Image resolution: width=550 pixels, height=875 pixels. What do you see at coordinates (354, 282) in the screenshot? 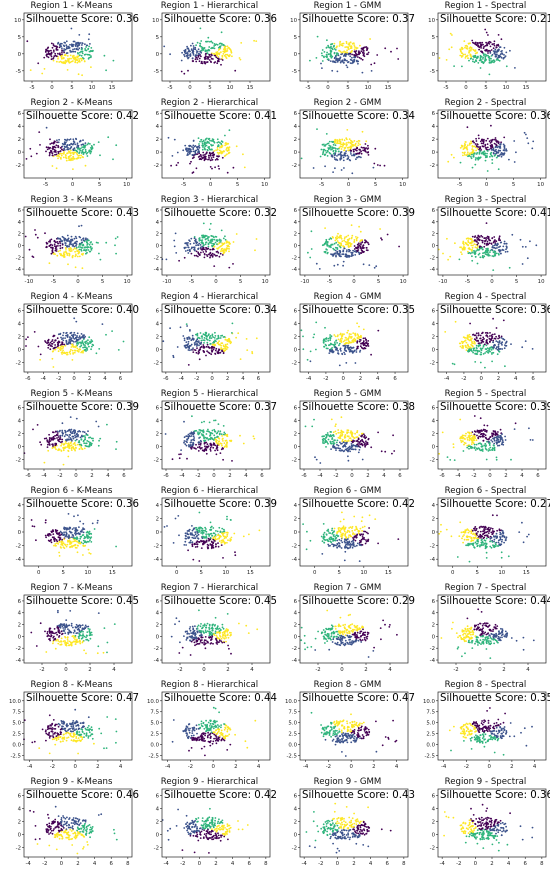
I see `x-tick-label: 0` at bounding box center [354, 282].